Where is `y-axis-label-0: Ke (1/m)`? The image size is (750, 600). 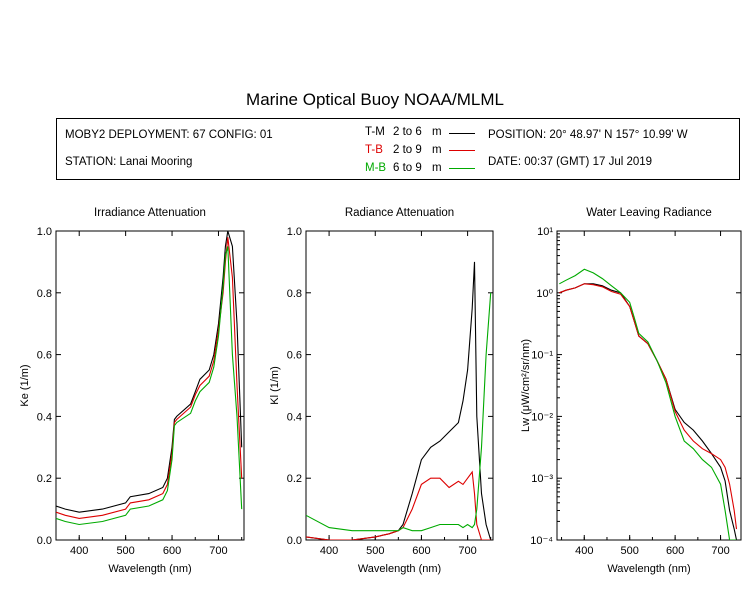
y-axis-label-0: Ke (1/m) is located at coordinates (25, 385).